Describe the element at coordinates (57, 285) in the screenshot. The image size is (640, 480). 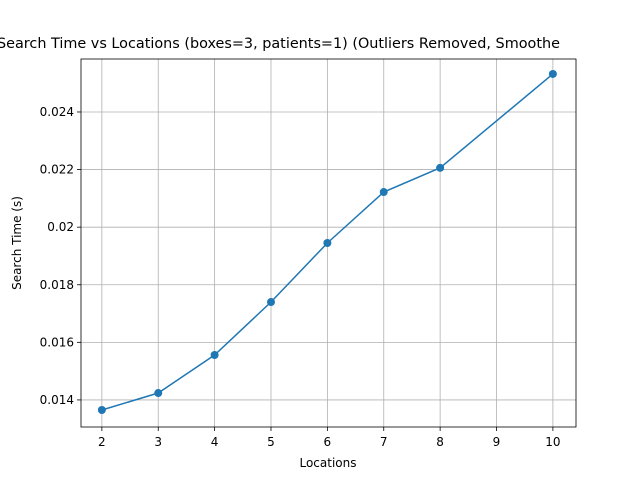
I see `y-tick-label: 0.018` at that location.